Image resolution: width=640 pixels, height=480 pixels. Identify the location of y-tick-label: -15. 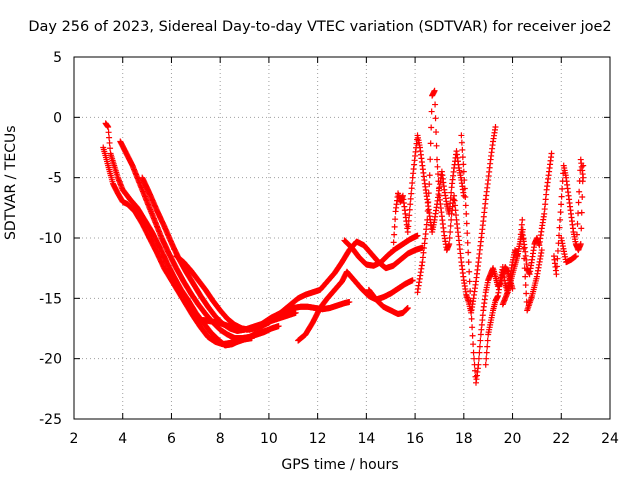
(50, 299).